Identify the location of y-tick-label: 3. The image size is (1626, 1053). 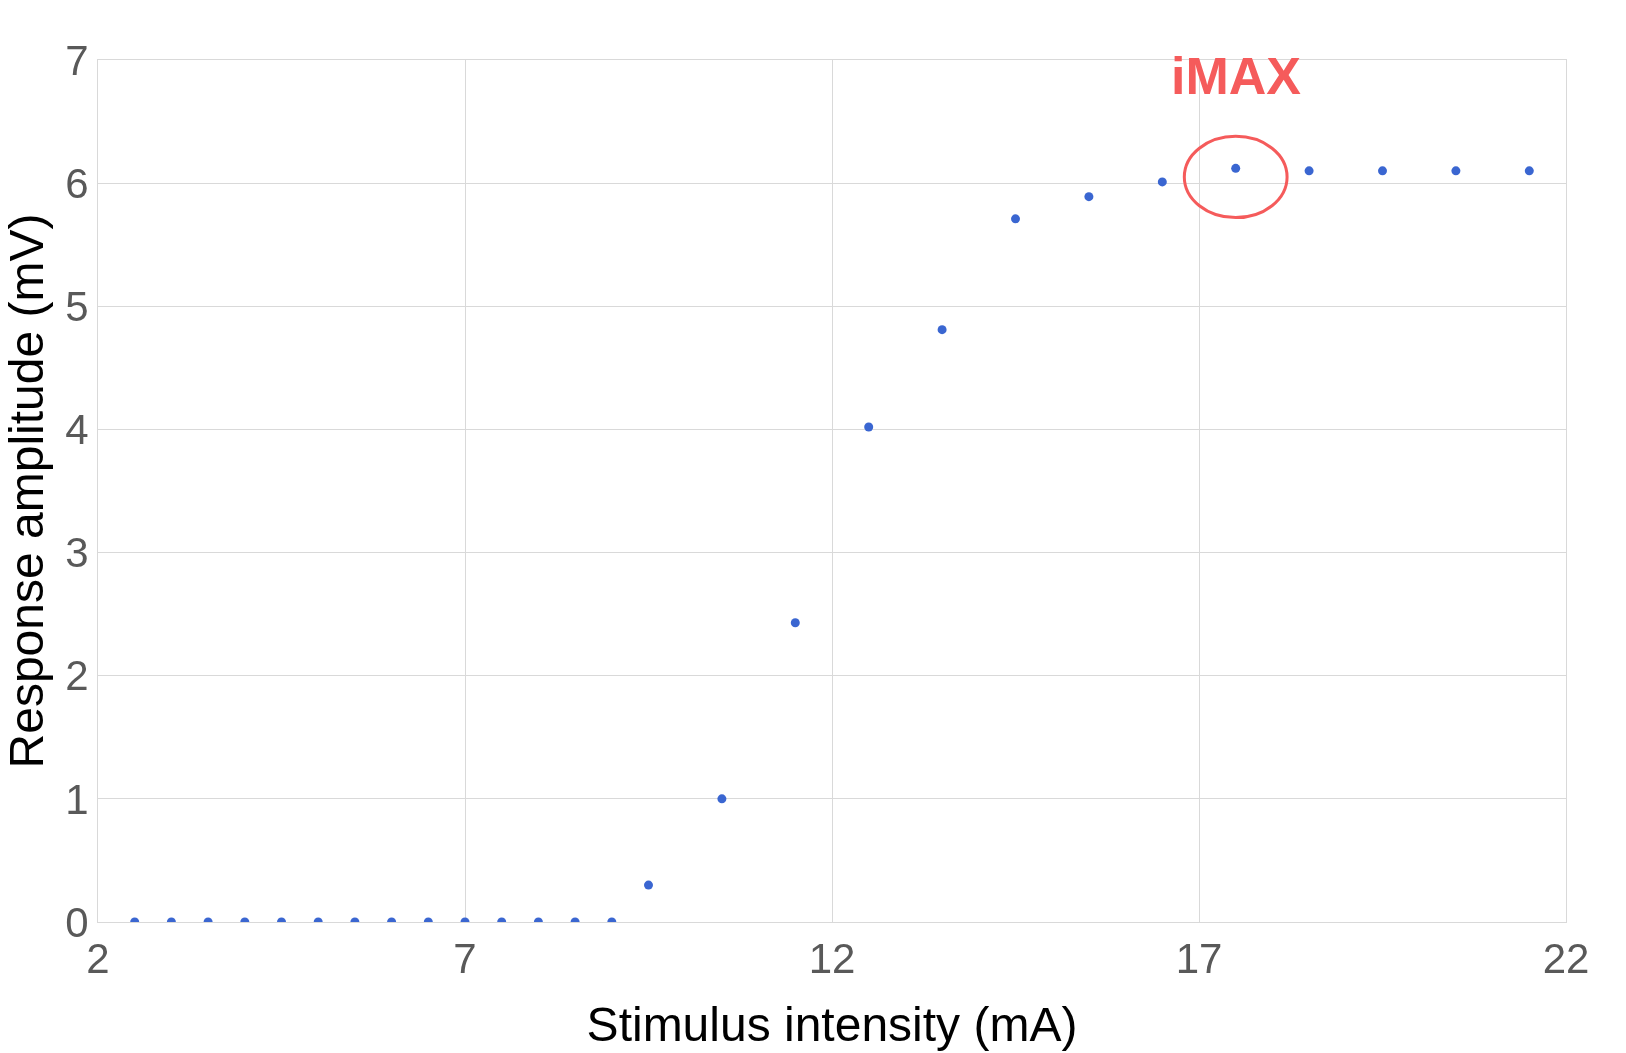
(77, 553).